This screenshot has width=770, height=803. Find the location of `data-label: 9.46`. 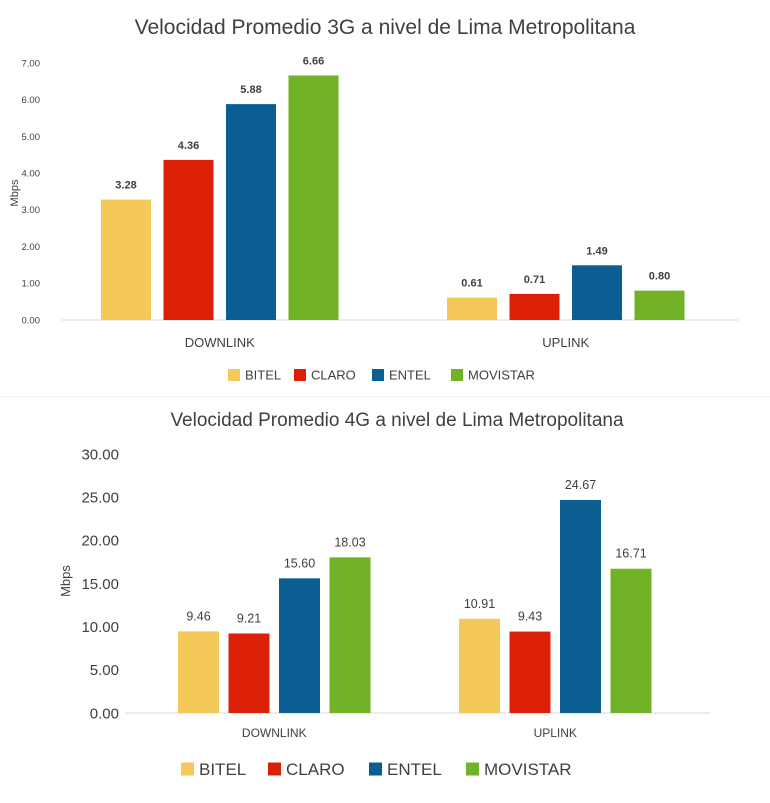

data-label: 9.46 is located at coordinates (198, 616).